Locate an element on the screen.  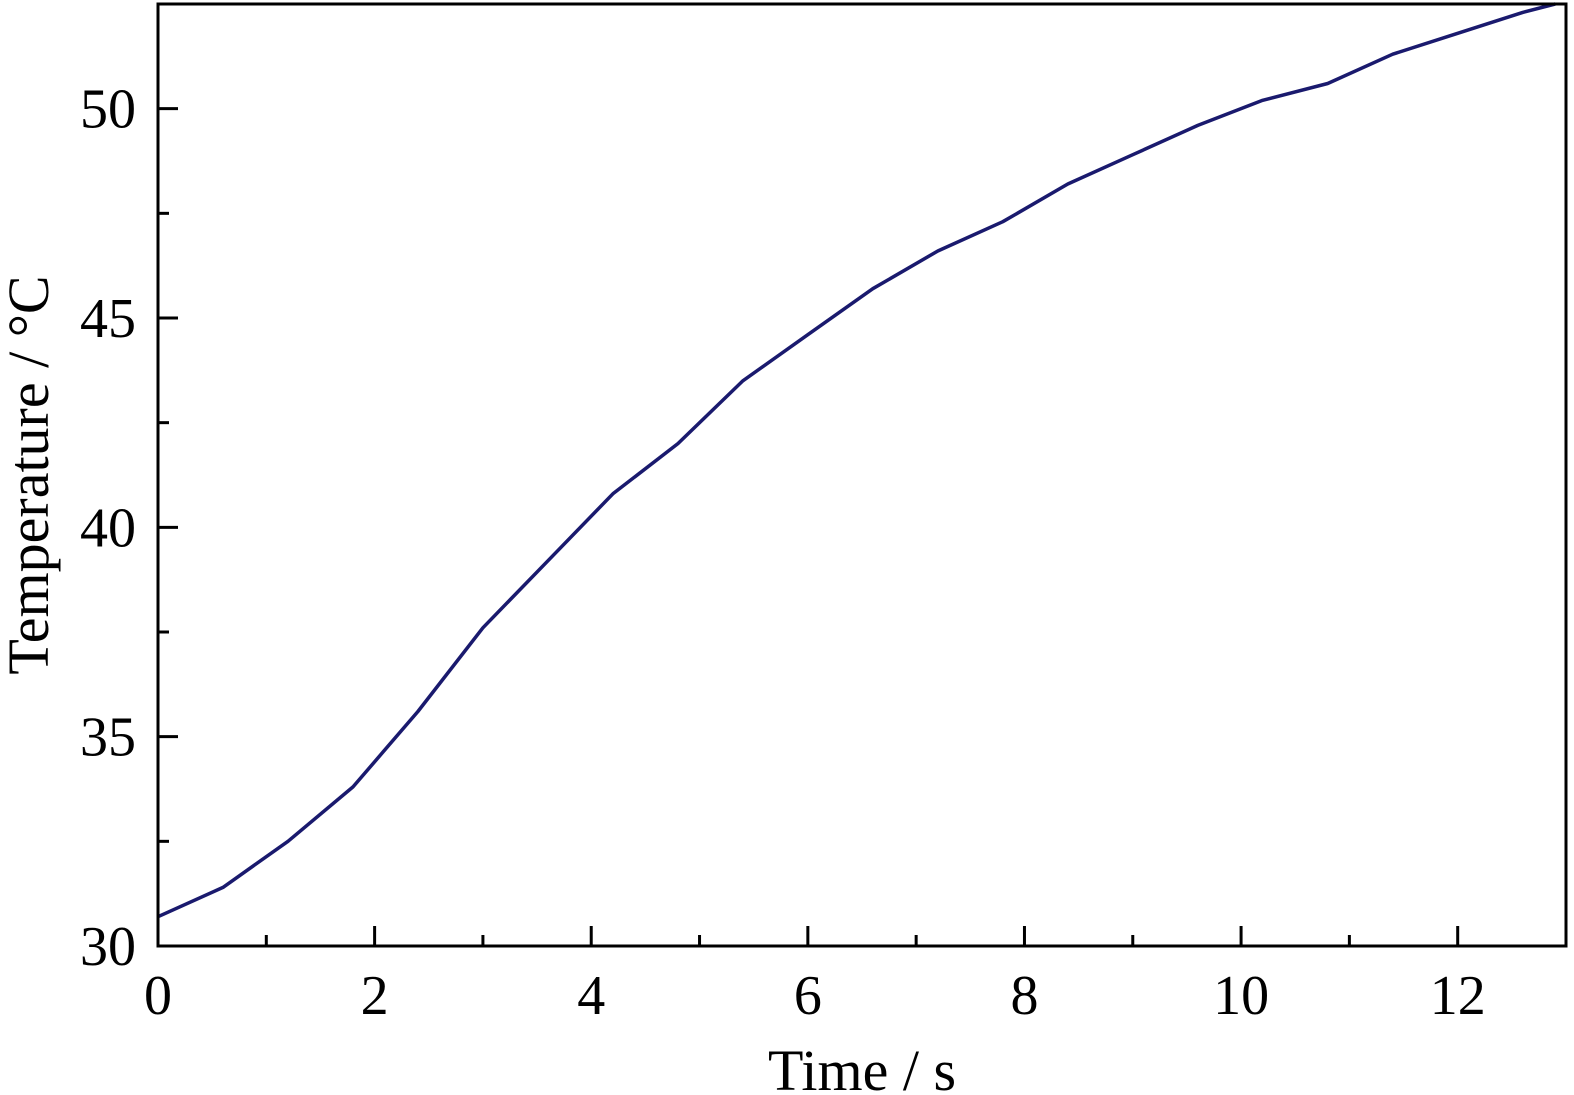
x-tick-label: 4 is located at coordinates (591, 996).